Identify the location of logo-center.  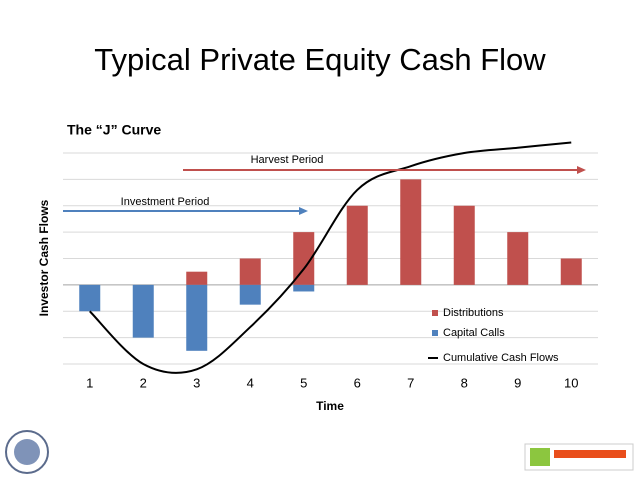
(27, 452).